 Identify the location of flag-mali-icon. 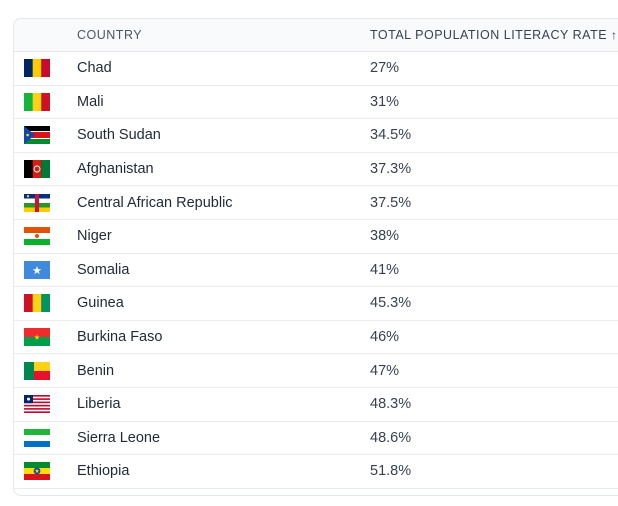
(37, 101).